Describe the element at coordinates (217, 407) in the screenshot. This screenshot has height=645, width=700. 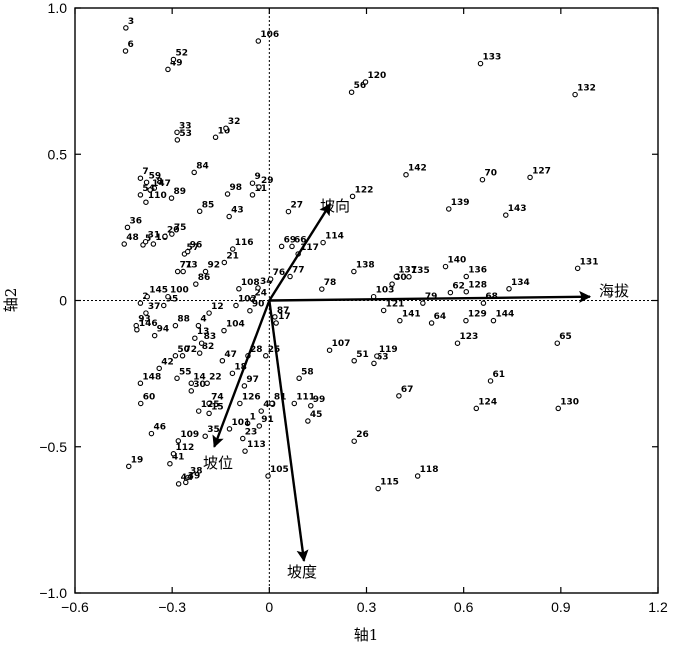
I see `sample-point-label: 15` at that location.